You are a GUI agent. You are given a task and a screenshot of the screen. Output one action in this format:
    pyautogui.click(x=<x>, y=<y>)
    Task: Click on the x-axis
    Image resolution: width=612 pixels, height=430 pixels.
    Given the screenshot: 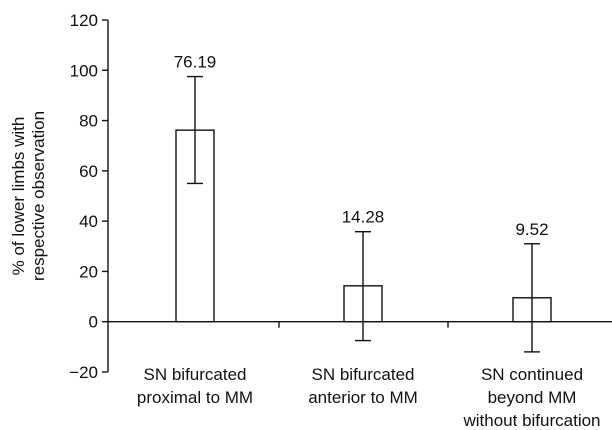 What is the action you would take?
    pyautogui.click(x=360, y=324)
    